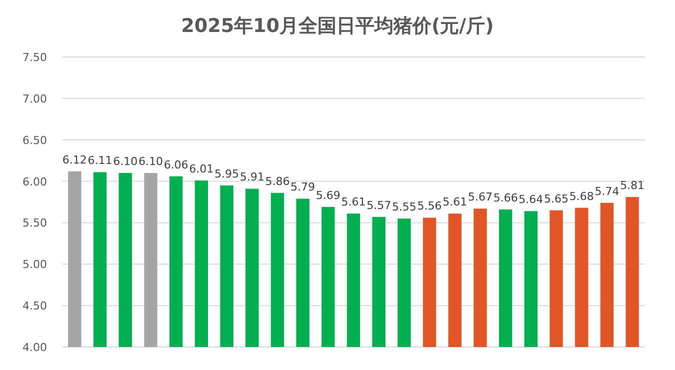  What do you see at coordinates (337, 26) in the screenshot?
I see `chart-title: 2025年10月全国日平均猪价(元/斤)` at bounding box center [337, 26].